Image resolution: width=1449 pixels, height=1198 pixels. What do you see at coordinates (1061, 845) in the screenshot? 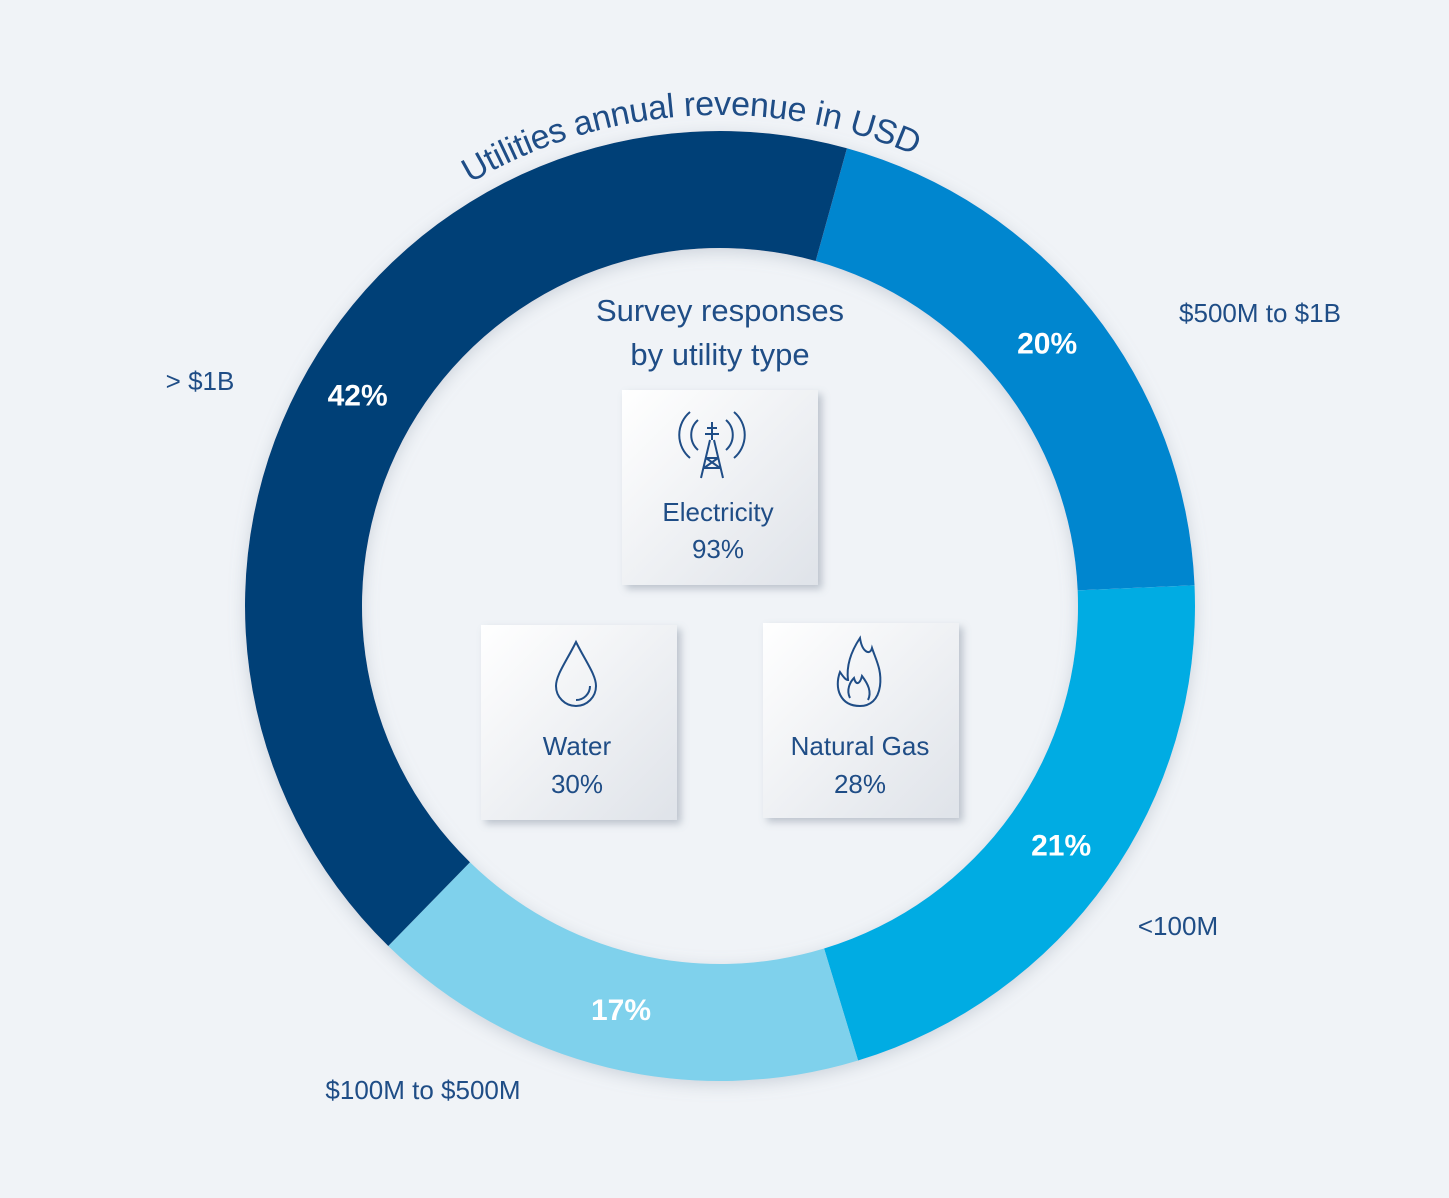
I see `value-label: 21%` at bounding box center [1061, 845].